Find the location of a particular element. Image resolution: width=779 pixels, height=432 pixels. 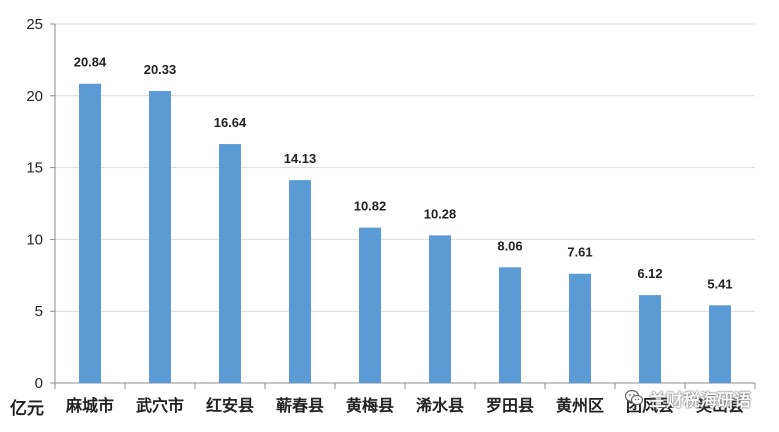

x-tick-label: 麻城市 is located at coordinates (89, 405).